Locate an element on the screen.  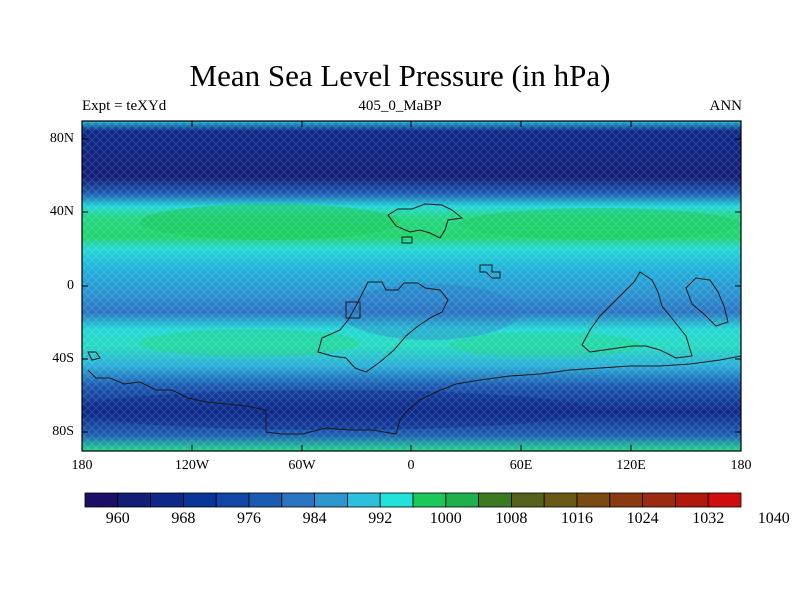
x-tick-label: 60W is located at coordinates (302, 465).